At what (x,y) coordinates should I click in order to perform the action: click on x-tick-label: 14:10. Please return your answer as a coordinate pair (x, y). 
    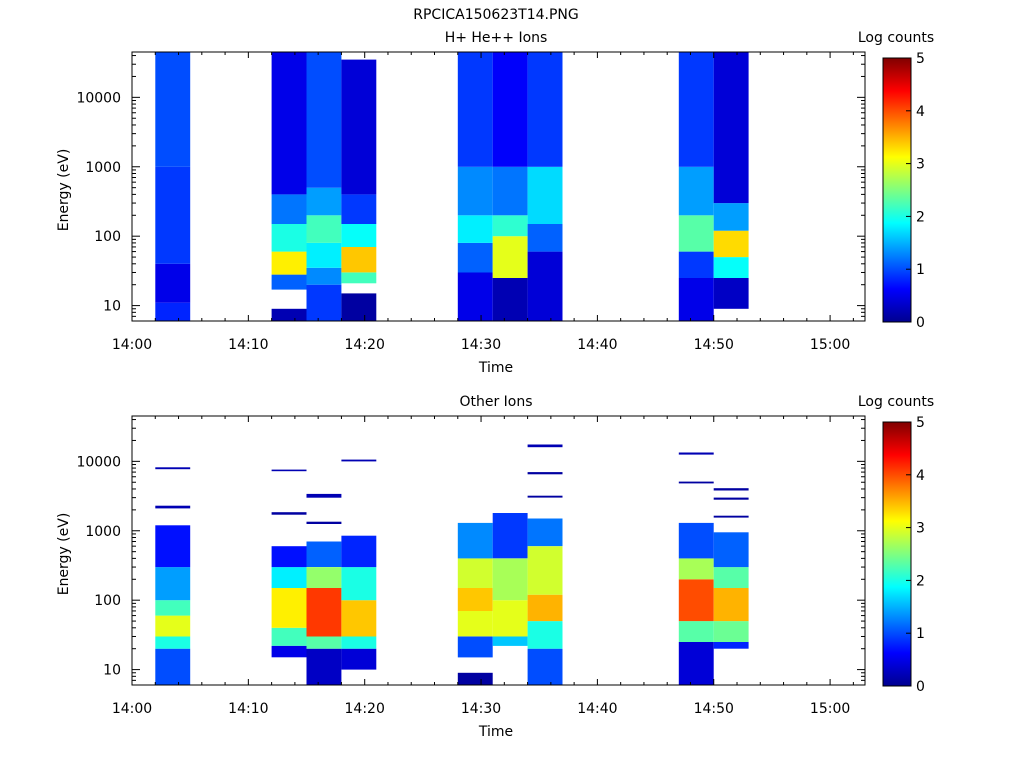
    Looking at the image, I should click on (248, 709).